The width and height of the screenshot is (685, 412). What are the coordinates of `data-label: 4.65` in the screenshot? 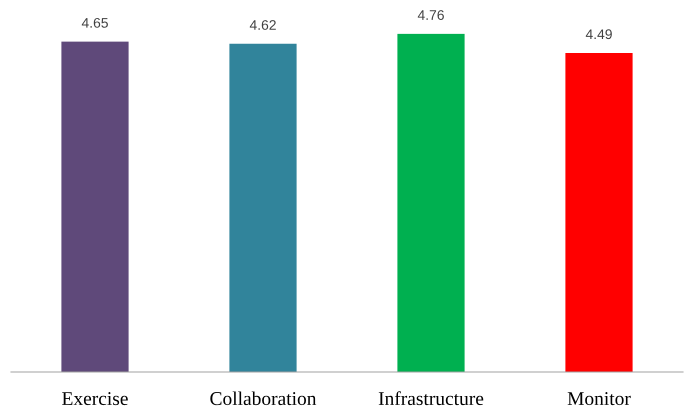 It's located at (95, 23).